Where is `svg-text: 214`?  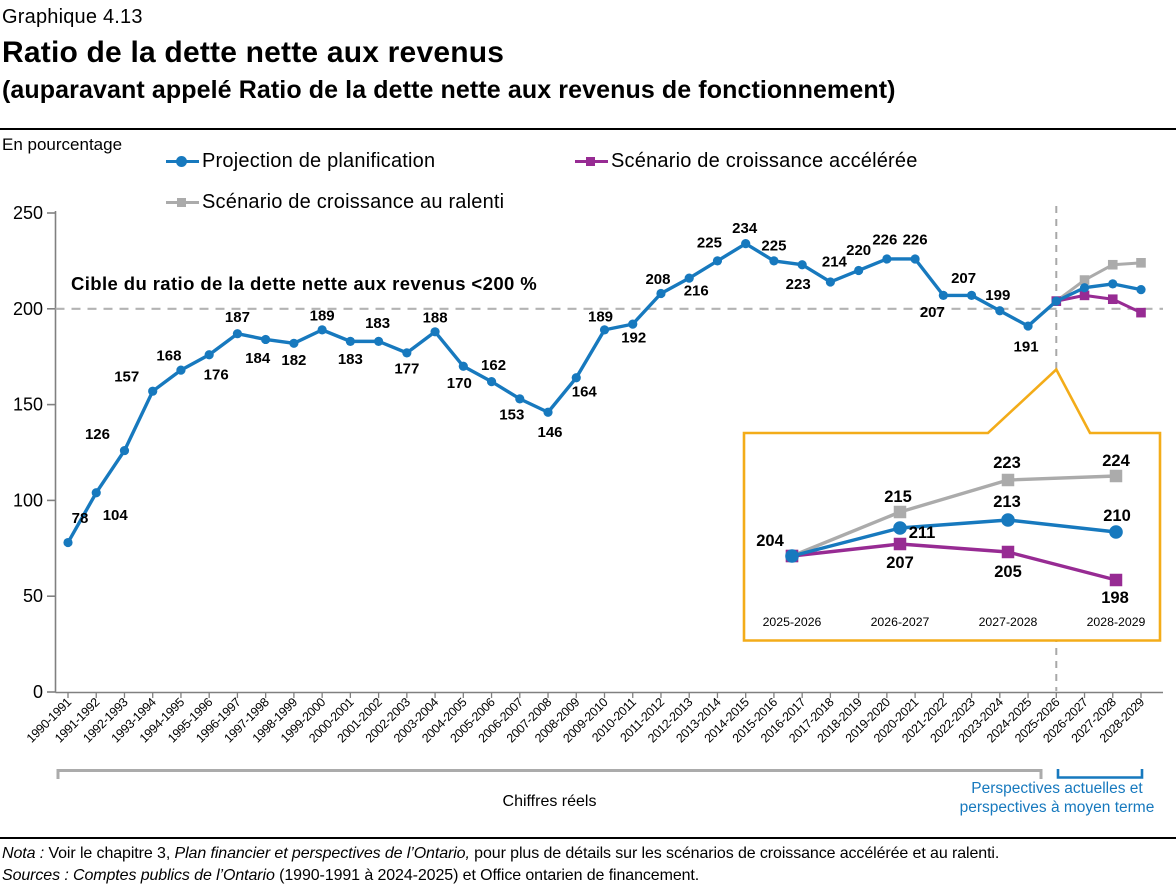 svg-text: 214 is located at coordinates (835, 261).